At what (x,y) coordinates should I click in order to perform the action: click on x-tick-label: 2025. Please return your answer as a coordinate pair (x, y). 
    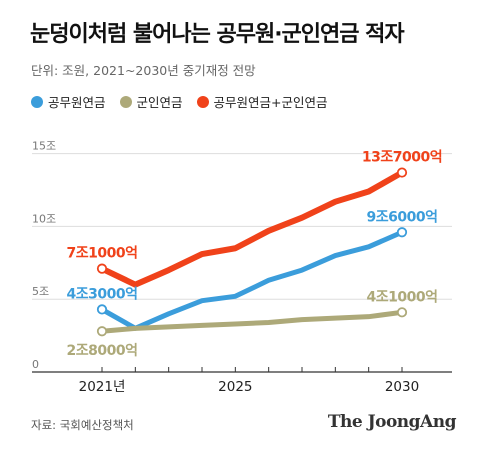
    Looking at the image, I should click on (235, 387).